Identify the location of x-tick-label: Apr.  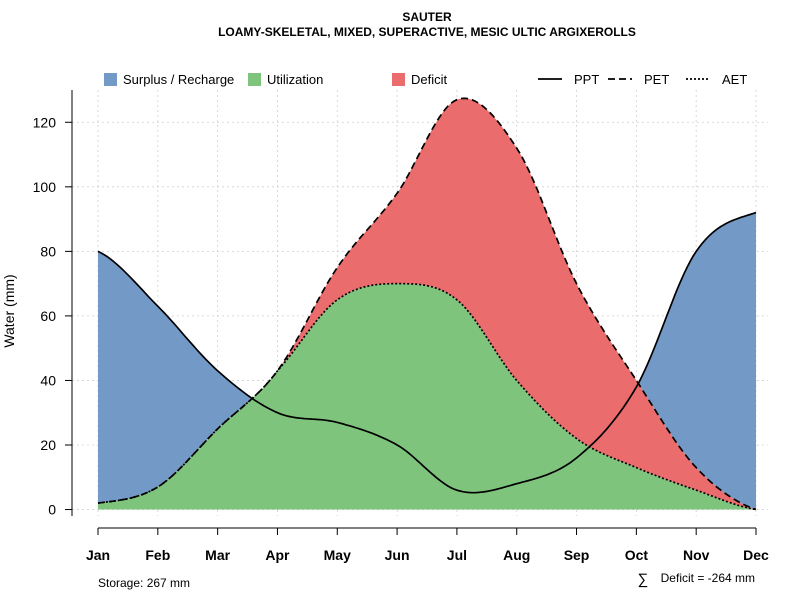
(277, 555).